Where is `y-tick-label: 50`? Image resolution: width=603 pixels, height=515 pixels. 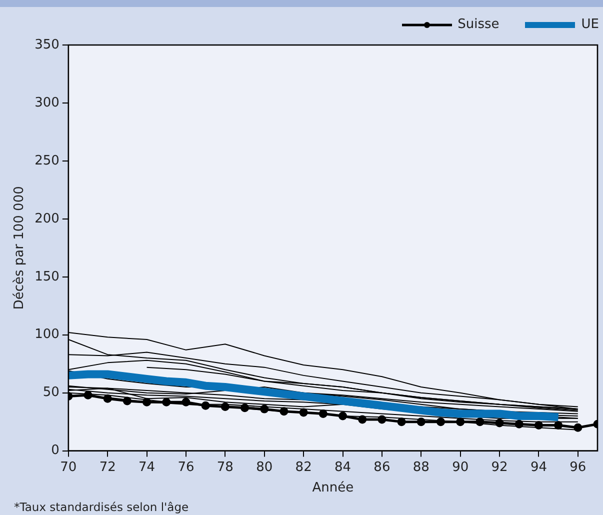 y-tick-label: 50 is located at coordinates (51, 392).